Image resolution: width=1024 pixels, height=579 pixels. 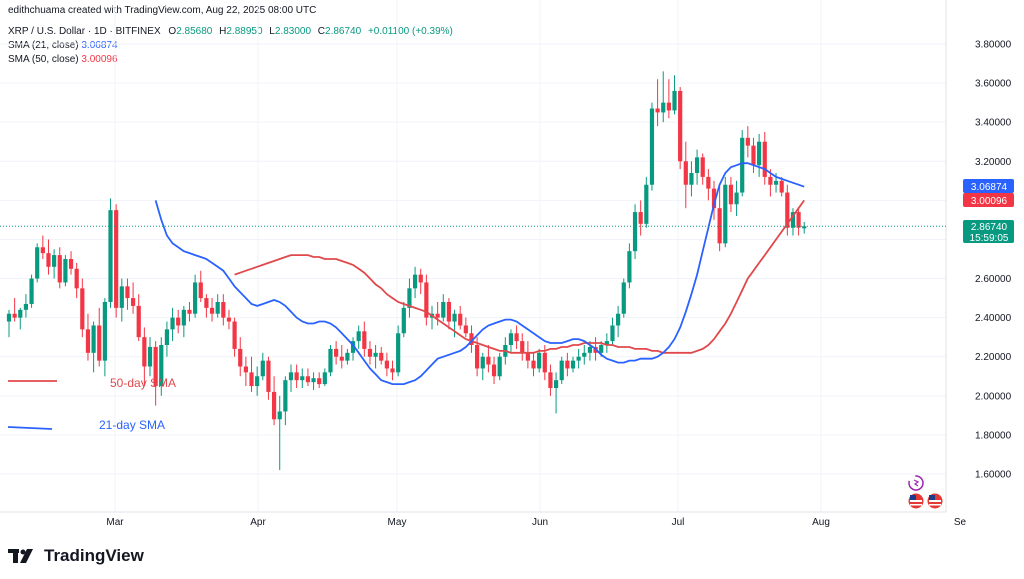 What do you see at coordinates (993, 318) in the screenshot?
I see `y-tick-label: 2.40000` at bounding box center [993, 318].